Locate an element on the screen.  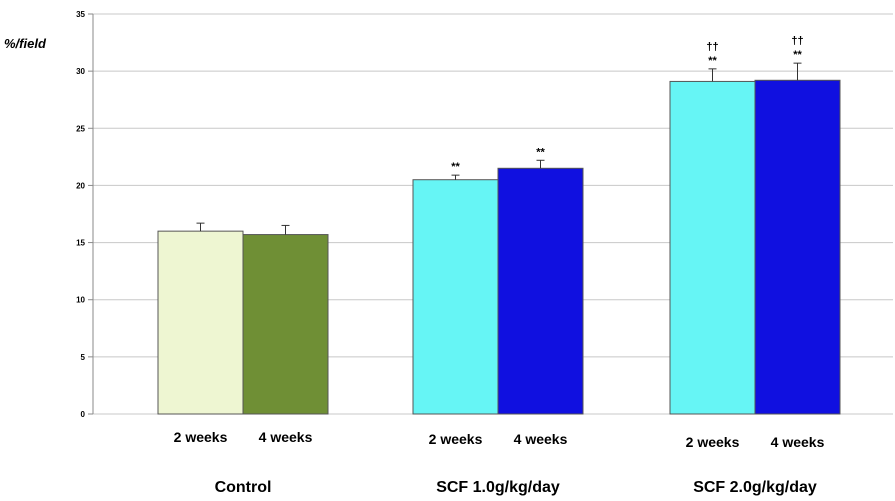
y-axis-label: %/field is located at coordinates (25, 43).